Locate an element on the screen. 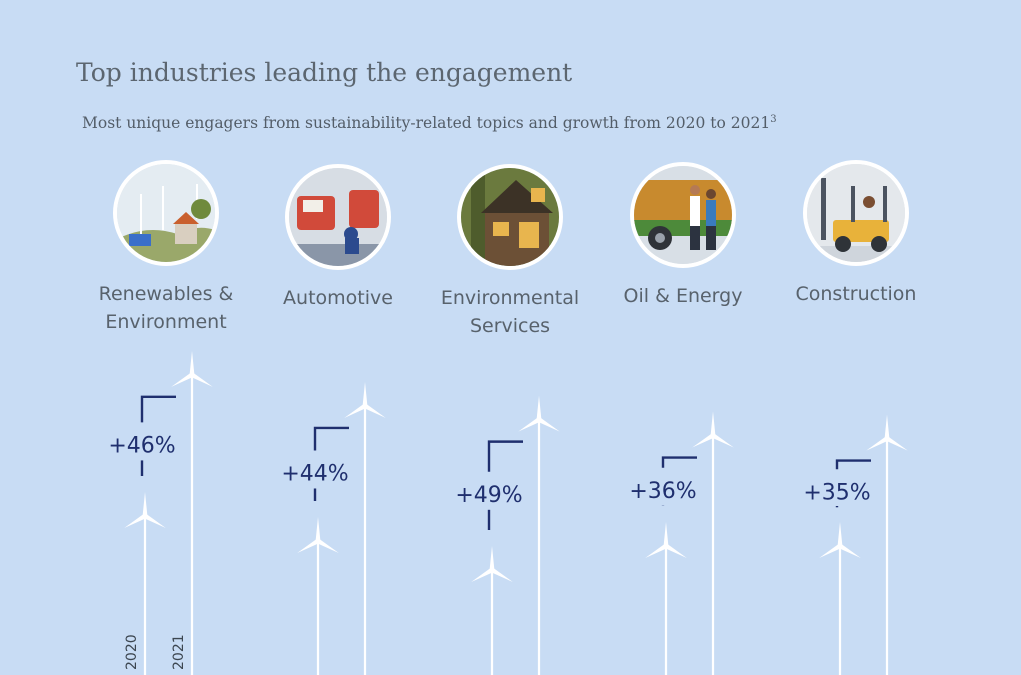 The width and height of the screenshot is (1021, 675). car-factory-icon is located at coordinates (338, 217).